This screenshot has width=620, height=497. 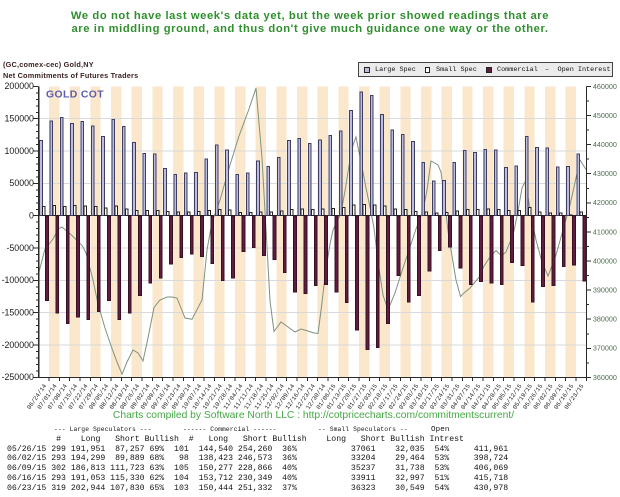 I want to click on svg-text: 430000, so click(x=605, y=173).